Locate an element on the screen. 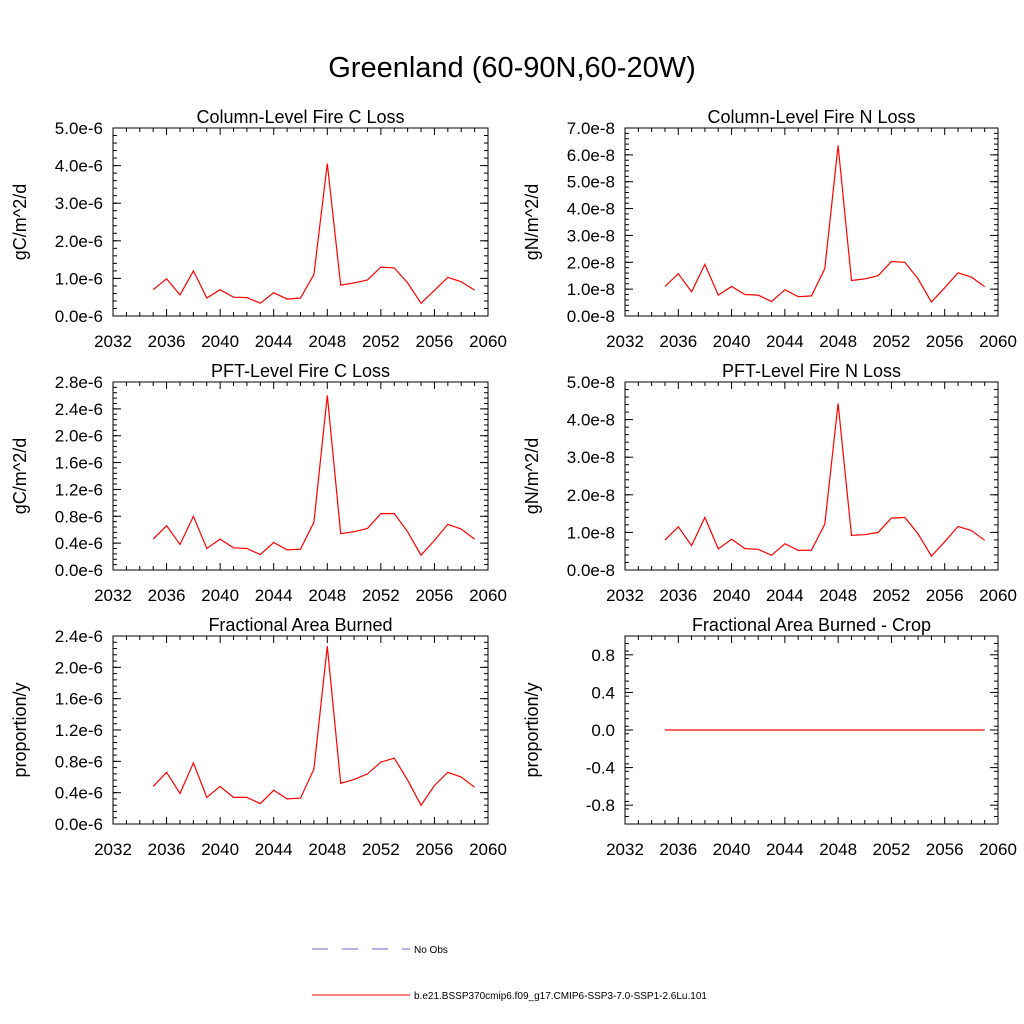 This screenshot has height=1024, width=1024. y-tick-label: 0.4 is located at coordinates (603, 692).